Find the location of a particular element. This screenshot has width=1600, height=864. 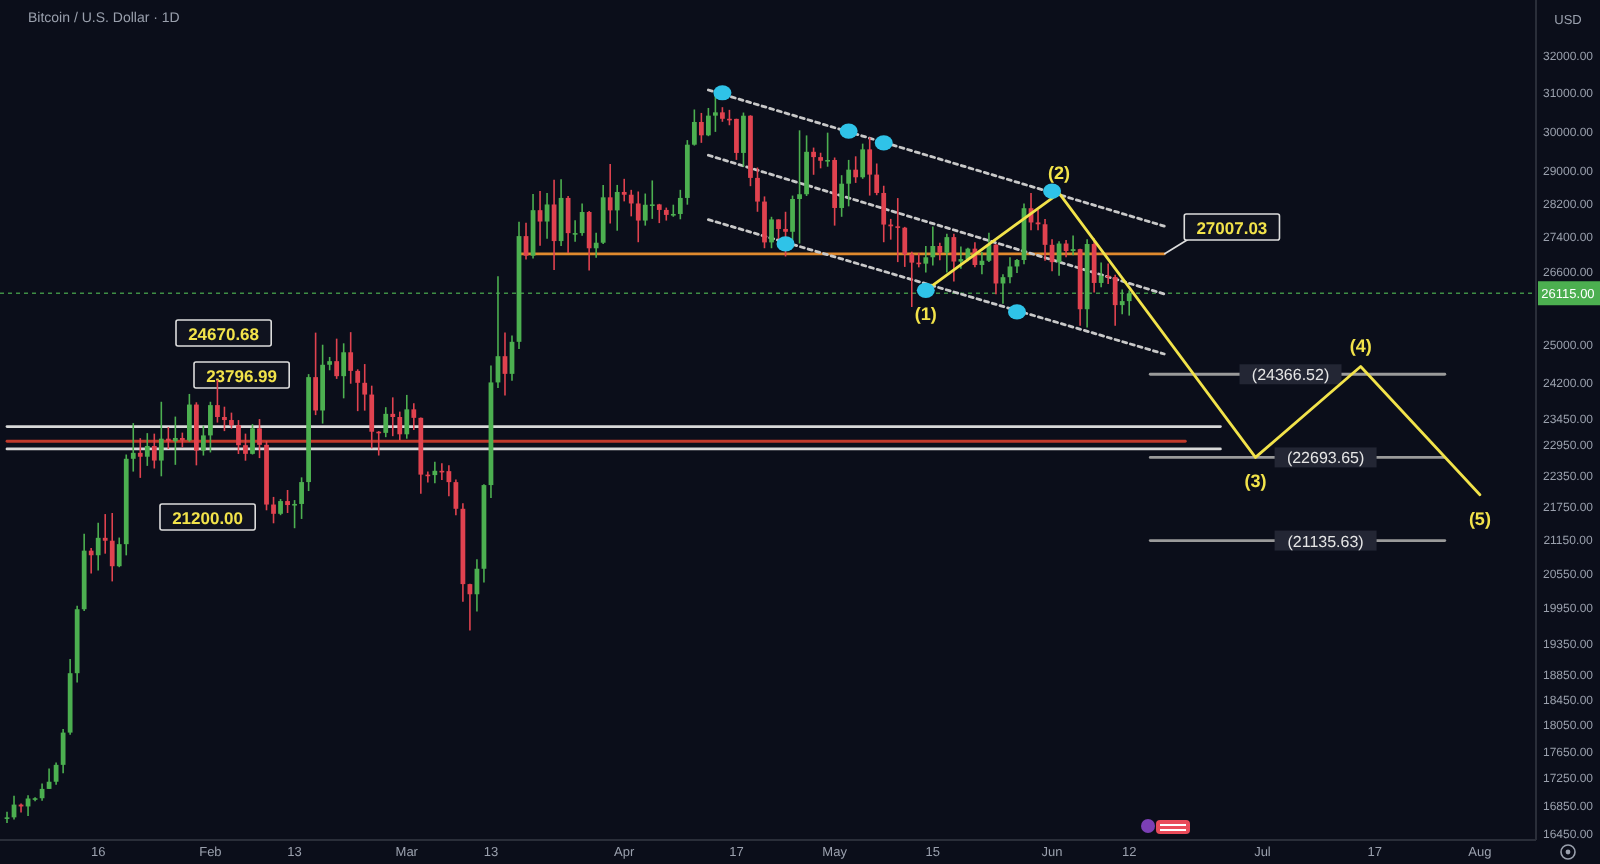

annotation: (5) is located at coordinates (1479, 518).